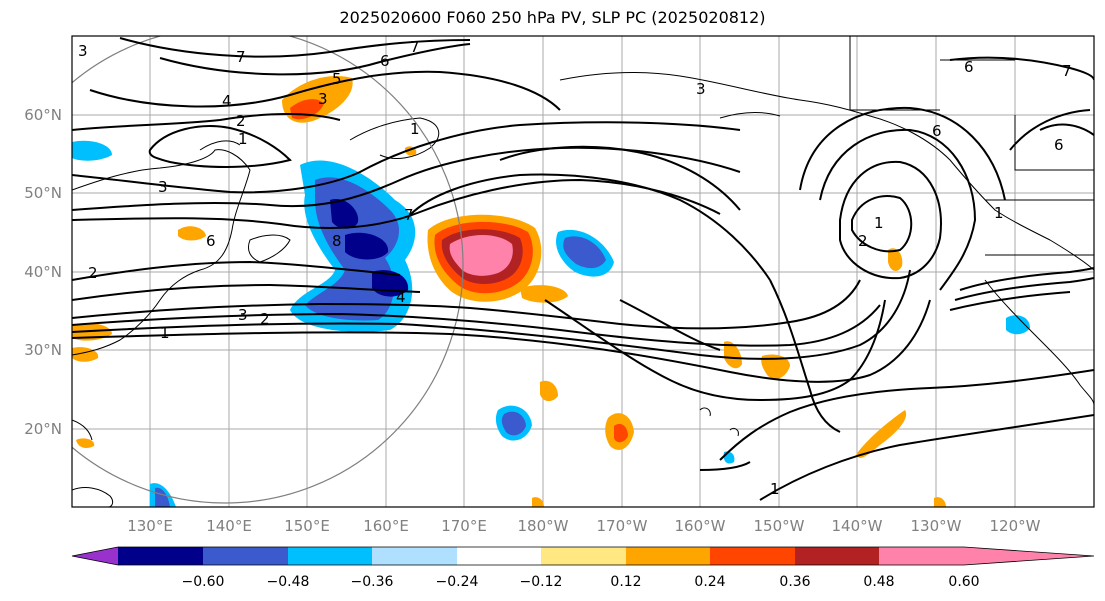 The width and height of the screenshot is (1105, 601). I want to click on lon-label: 130°E, so click(150, 526).